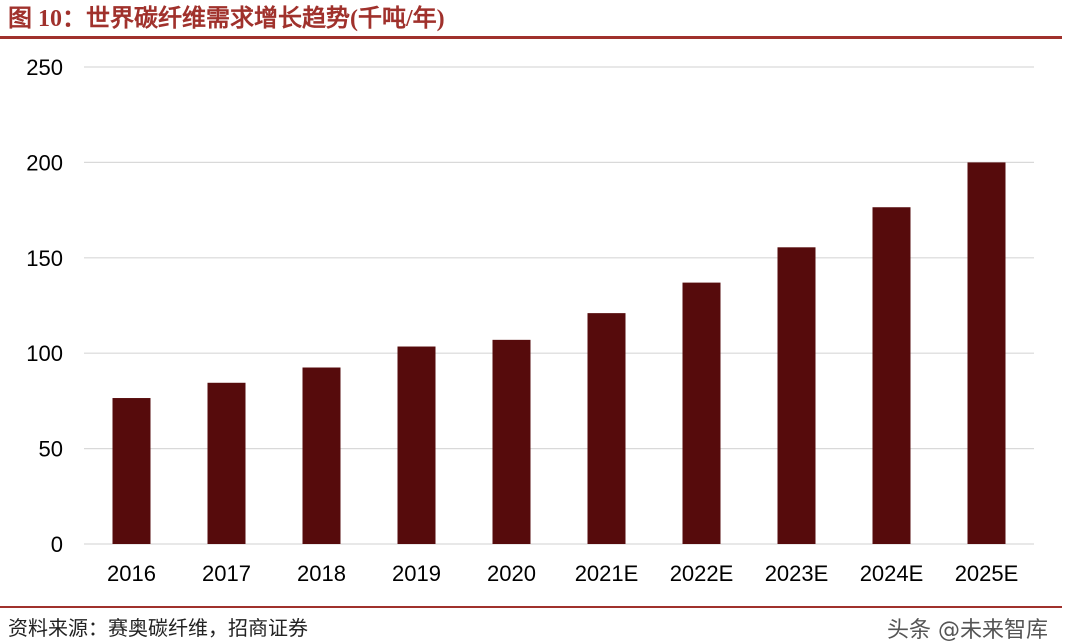 This screenshot has height=644, width=1068. I want to click on x-tick-label: 2018, so click(321, 573).